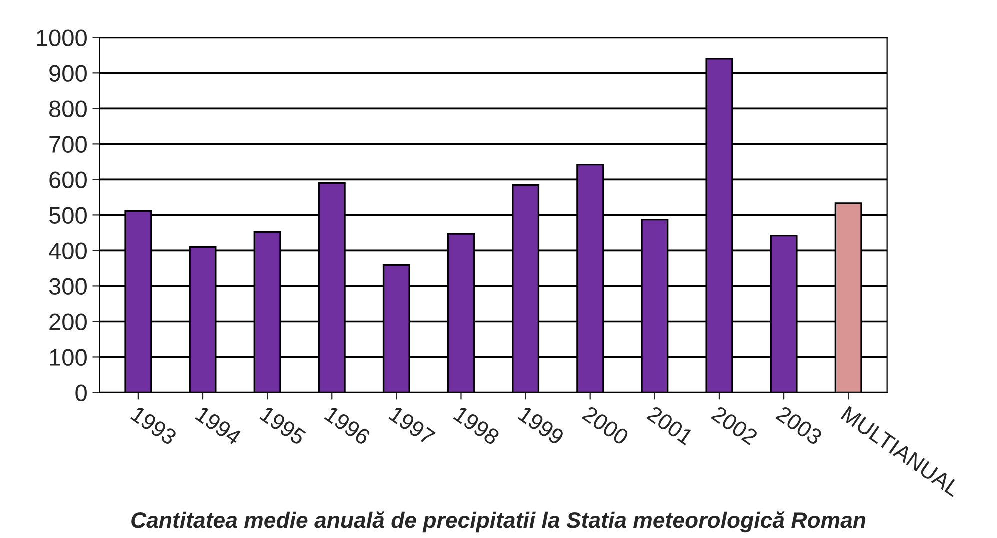  Describe the element at coordinates (283, 426) in the screenshot. I see `x-tick-label: 1995` at that location.